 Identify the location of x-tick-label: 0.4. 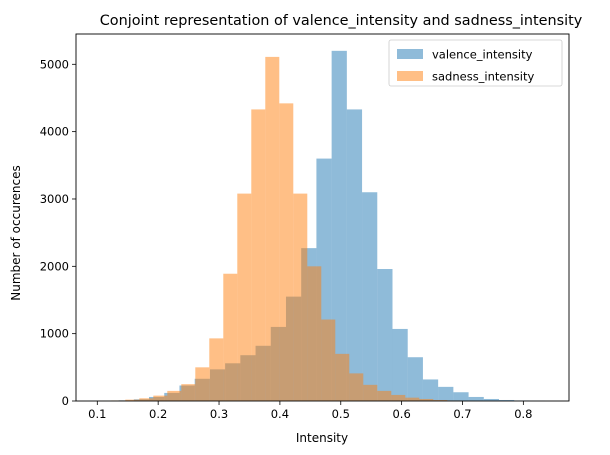
(280, 414).